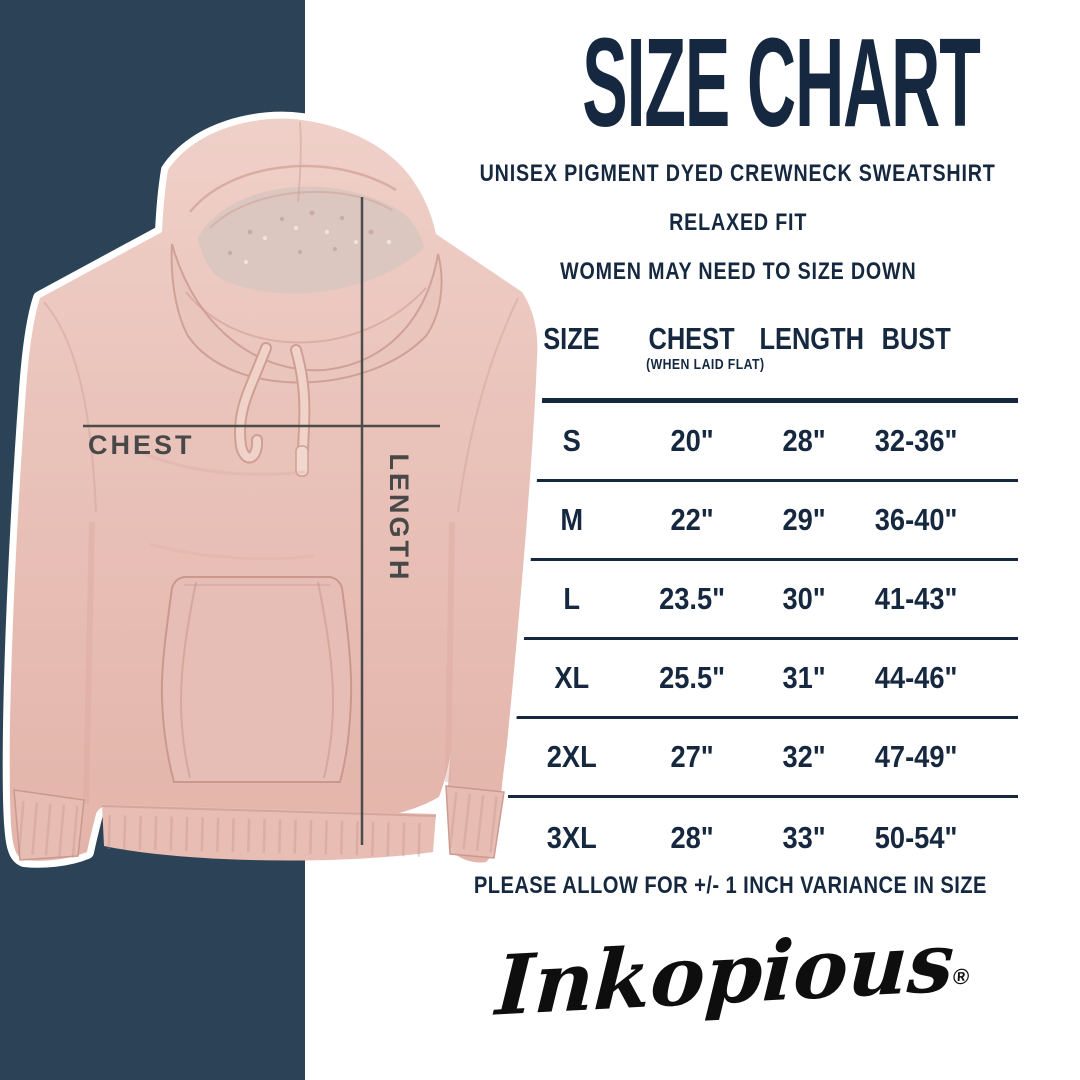  Describe the element at coordinates (572, 338) in the screenshot. I see `column-header-size: SIZE` at that location.